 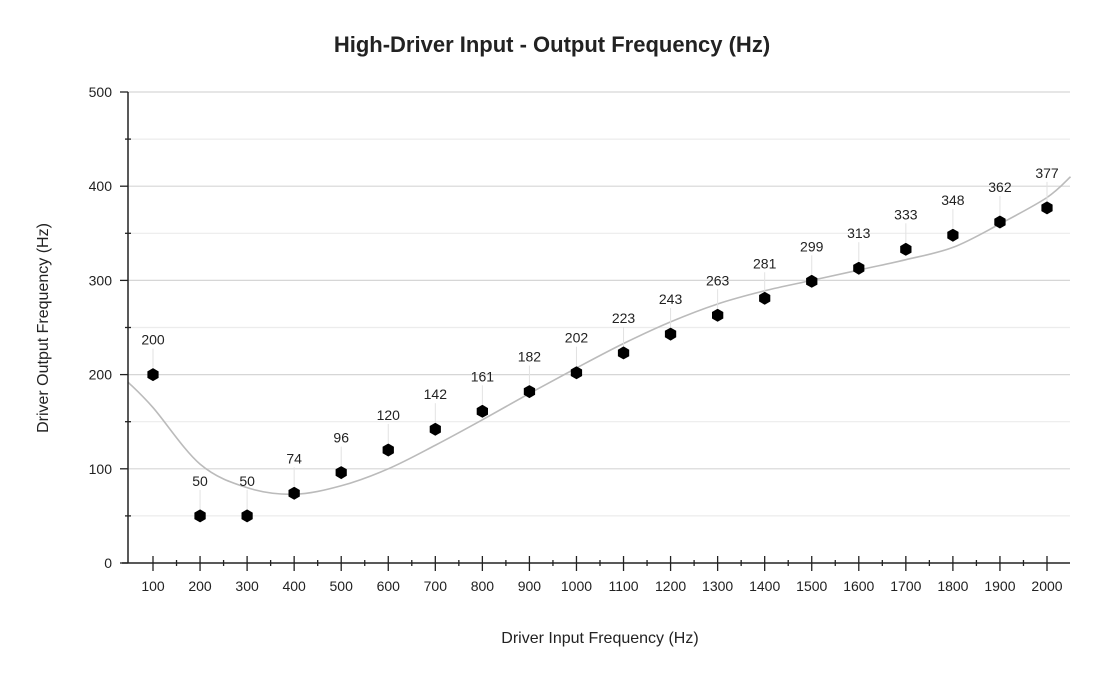 I want to click on data-label: 348, so click(x=953, y=200).